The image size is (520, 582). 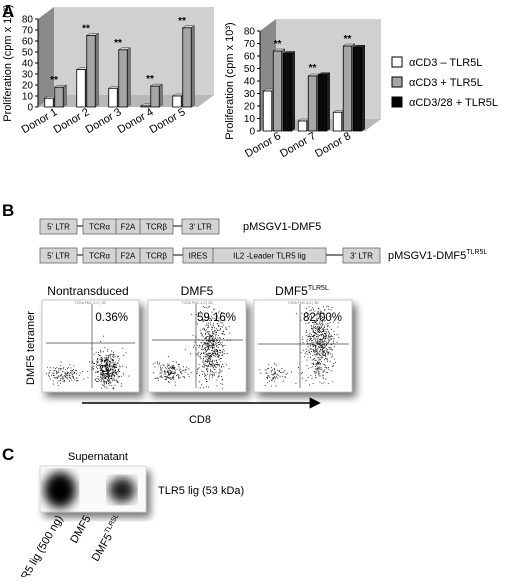 I want to click on flow-percent: 82.00%, so click(x=322, y=318).